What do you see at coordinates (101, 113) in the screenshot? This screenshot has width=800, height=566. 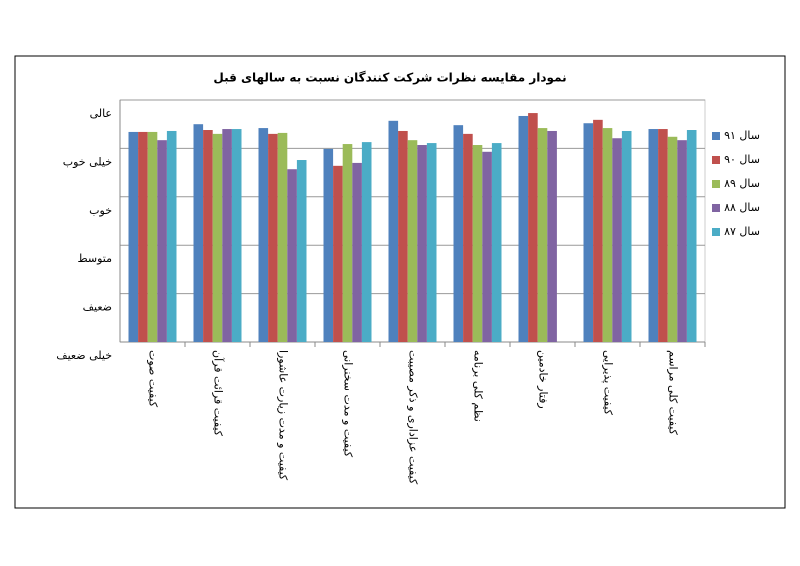 I see `y-tick-label: عالی` at bounding box center [101, 113].